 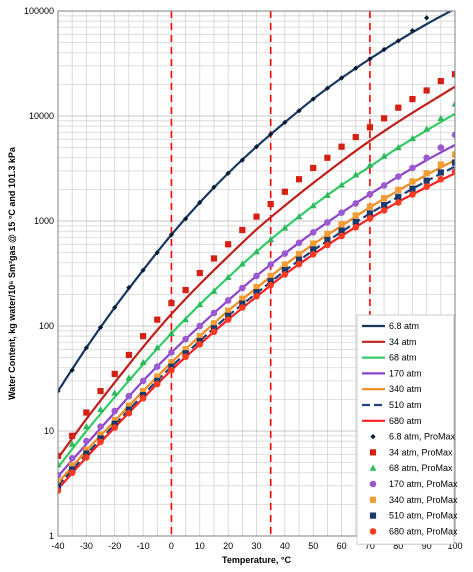 I want to click on legend-swatch-170-atm-promax, so click(x=373, y=484).